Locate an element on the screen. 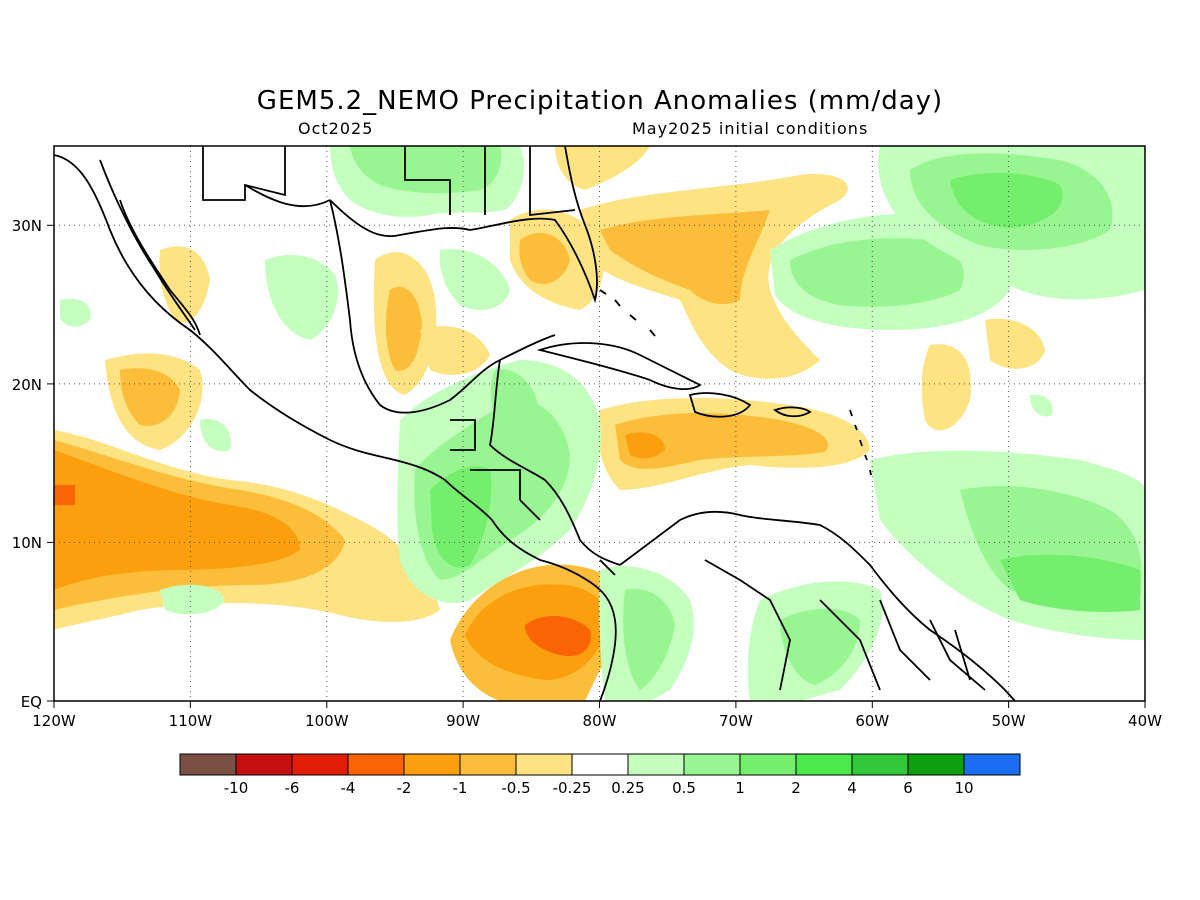  x-tick-label: 80W is located at coordinates (600, 721).